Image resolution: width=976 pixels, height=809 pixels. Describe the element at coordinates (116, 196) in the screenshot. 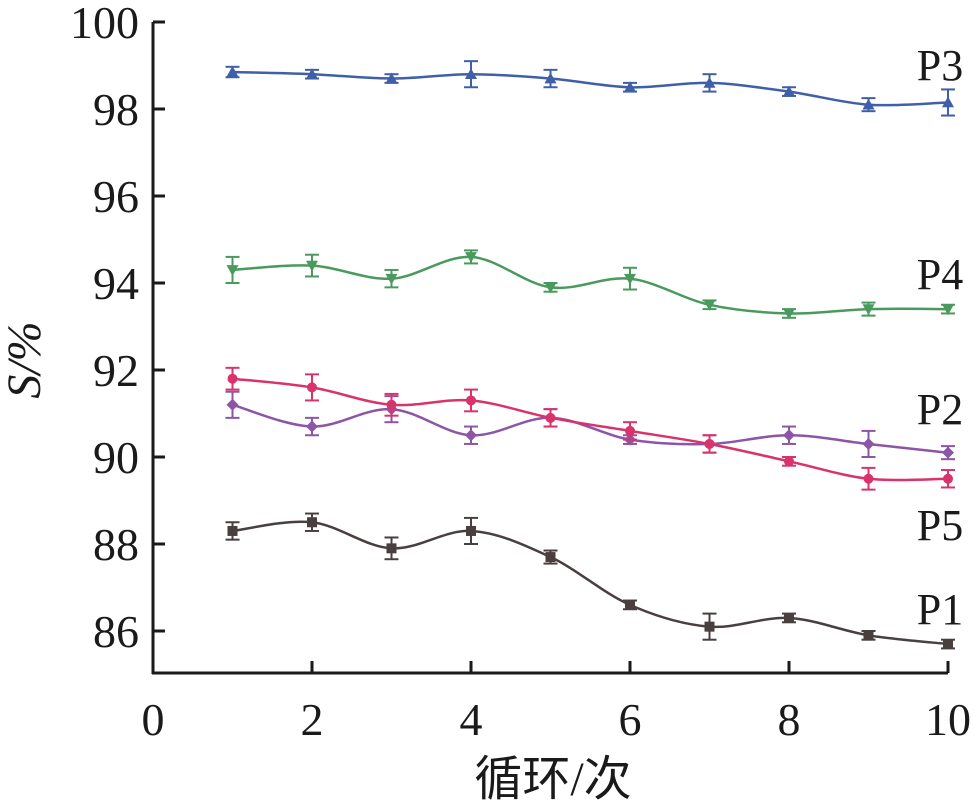

I see `y-tick-label: 96` at that location.